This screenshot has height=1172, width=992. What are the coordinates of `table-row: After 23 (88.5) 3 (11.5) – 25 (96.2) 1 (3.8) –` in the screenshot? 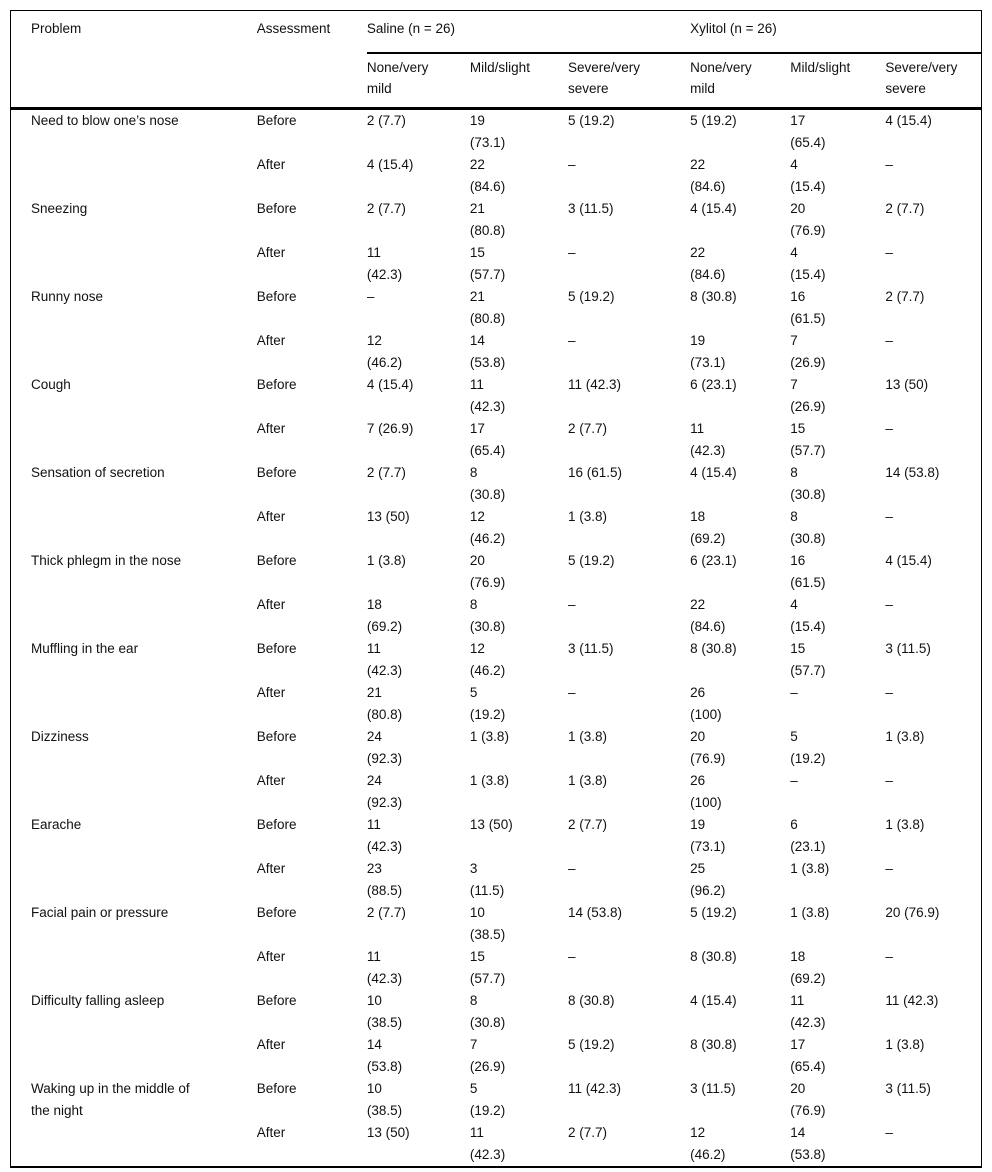 It's located at (496, 880).